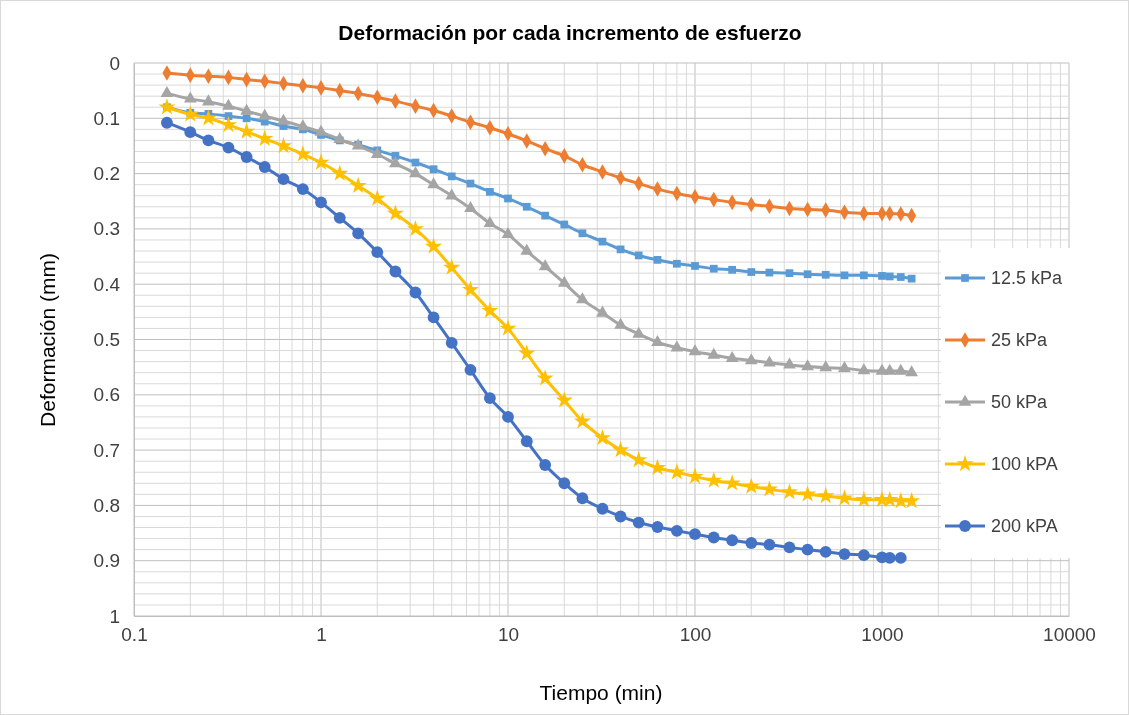  I want to click on chart-title: Deformación por cada incremento de esfuerzo, so click(570, 32).